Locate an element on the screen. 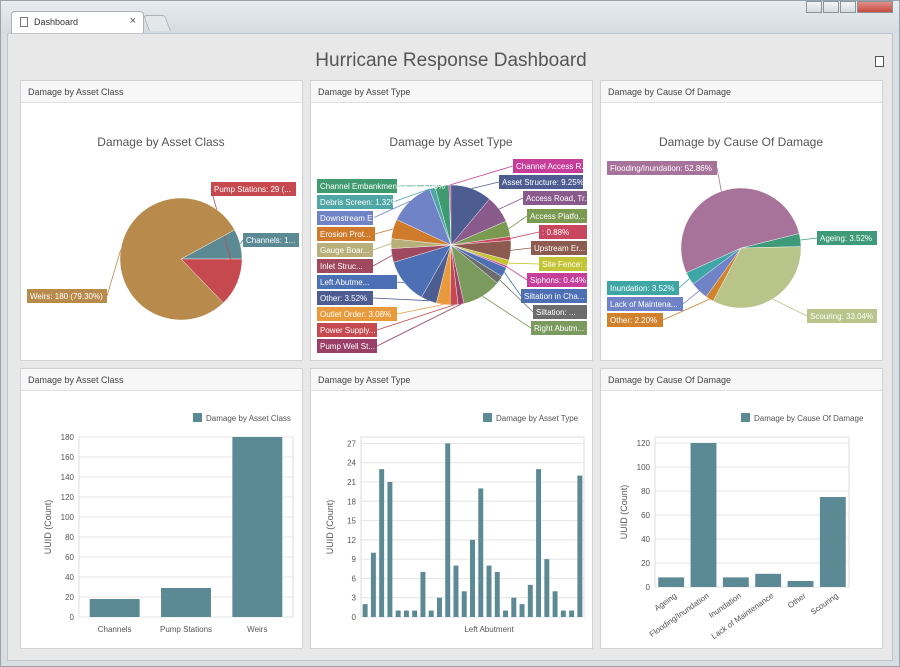 Image resolution: width=900 pixels, height=667 pixels. tab-dashboard: Dashboard × is located at coordinates (77, 22).